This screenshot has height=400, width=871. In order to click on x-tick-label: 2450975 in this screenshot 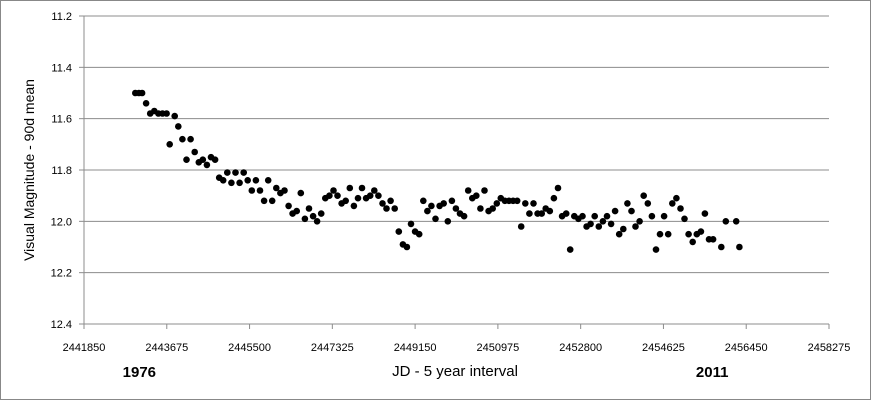, I will do `click(497, 348)`.